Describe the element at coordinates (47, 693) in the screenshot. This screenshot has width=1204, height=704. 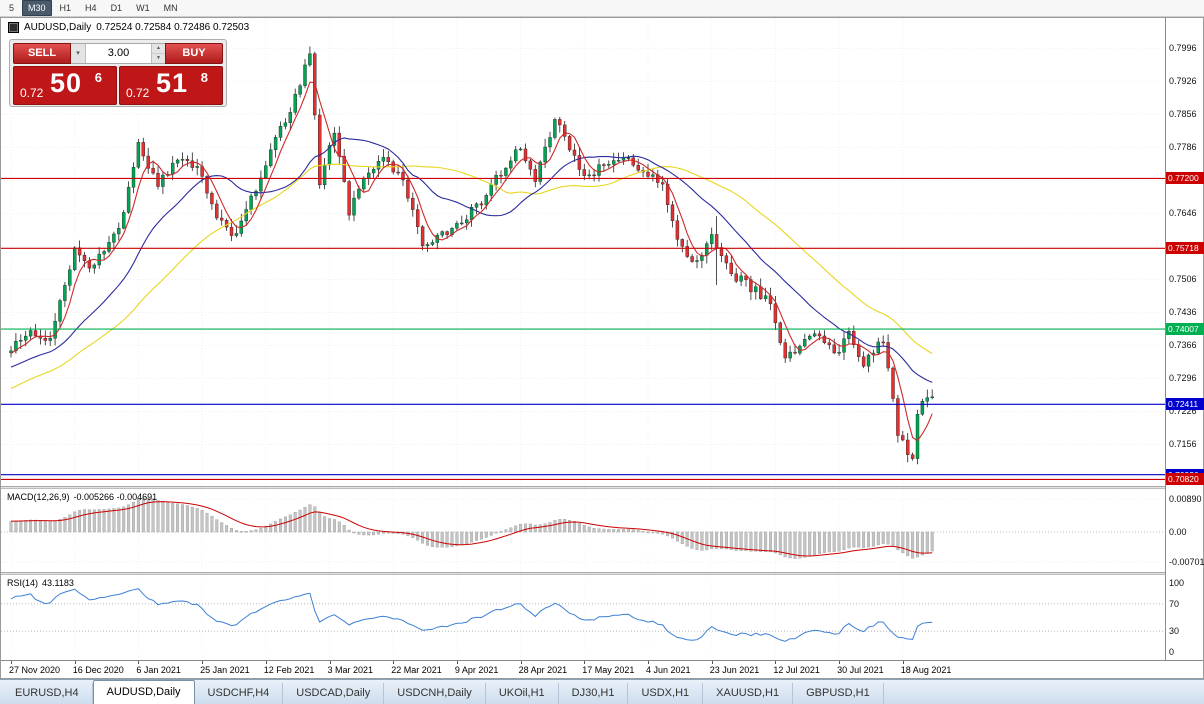
I see `chart-tab-eurusd: EURUSD,H4` at that location.